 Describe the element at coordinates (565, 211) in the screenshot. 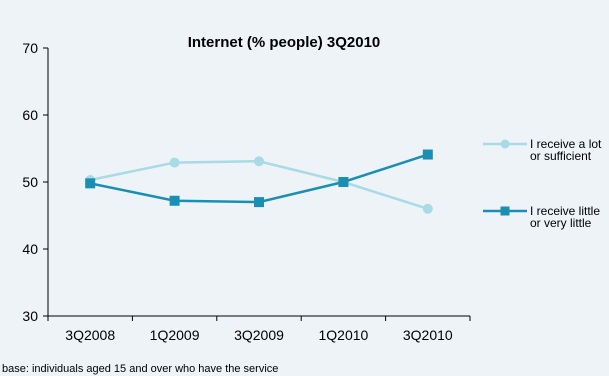

I see `legend-label: I receive little` at that location.